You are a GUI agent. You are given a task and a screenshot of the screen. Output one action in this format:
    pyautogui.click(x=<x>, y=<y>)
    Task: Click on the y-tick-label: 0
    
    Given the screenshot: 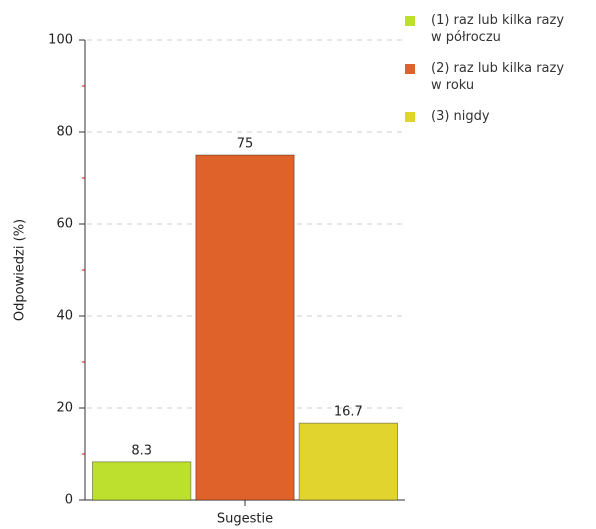 What is the action you would take?
    pyautogui.click(x=69, y=500)
    